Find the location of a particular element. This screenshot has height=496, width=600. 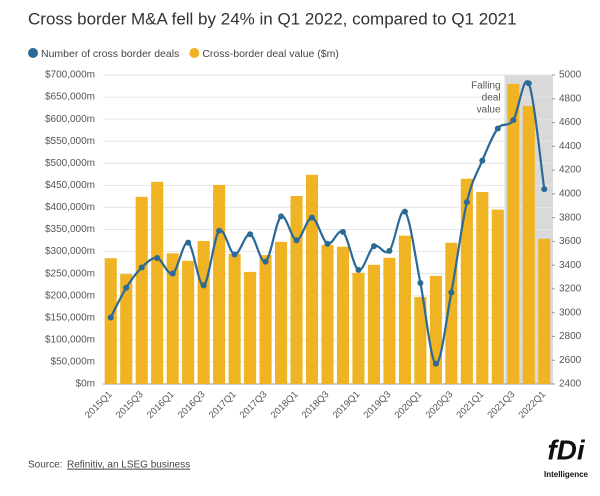

y-tick-label: $100,000m is located at coordinates (70, 339).